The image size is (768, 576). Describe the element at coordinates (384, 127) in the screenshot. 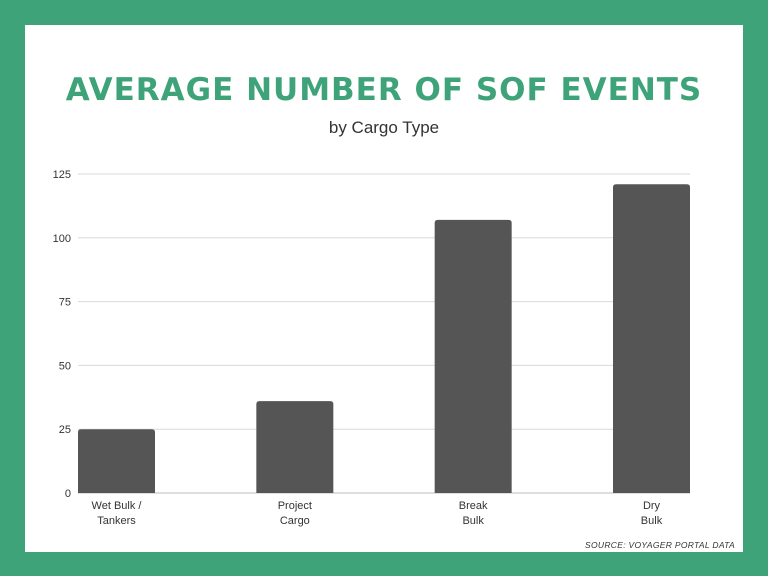

I see `chart-subtitle: by Cargo Type` at that location.